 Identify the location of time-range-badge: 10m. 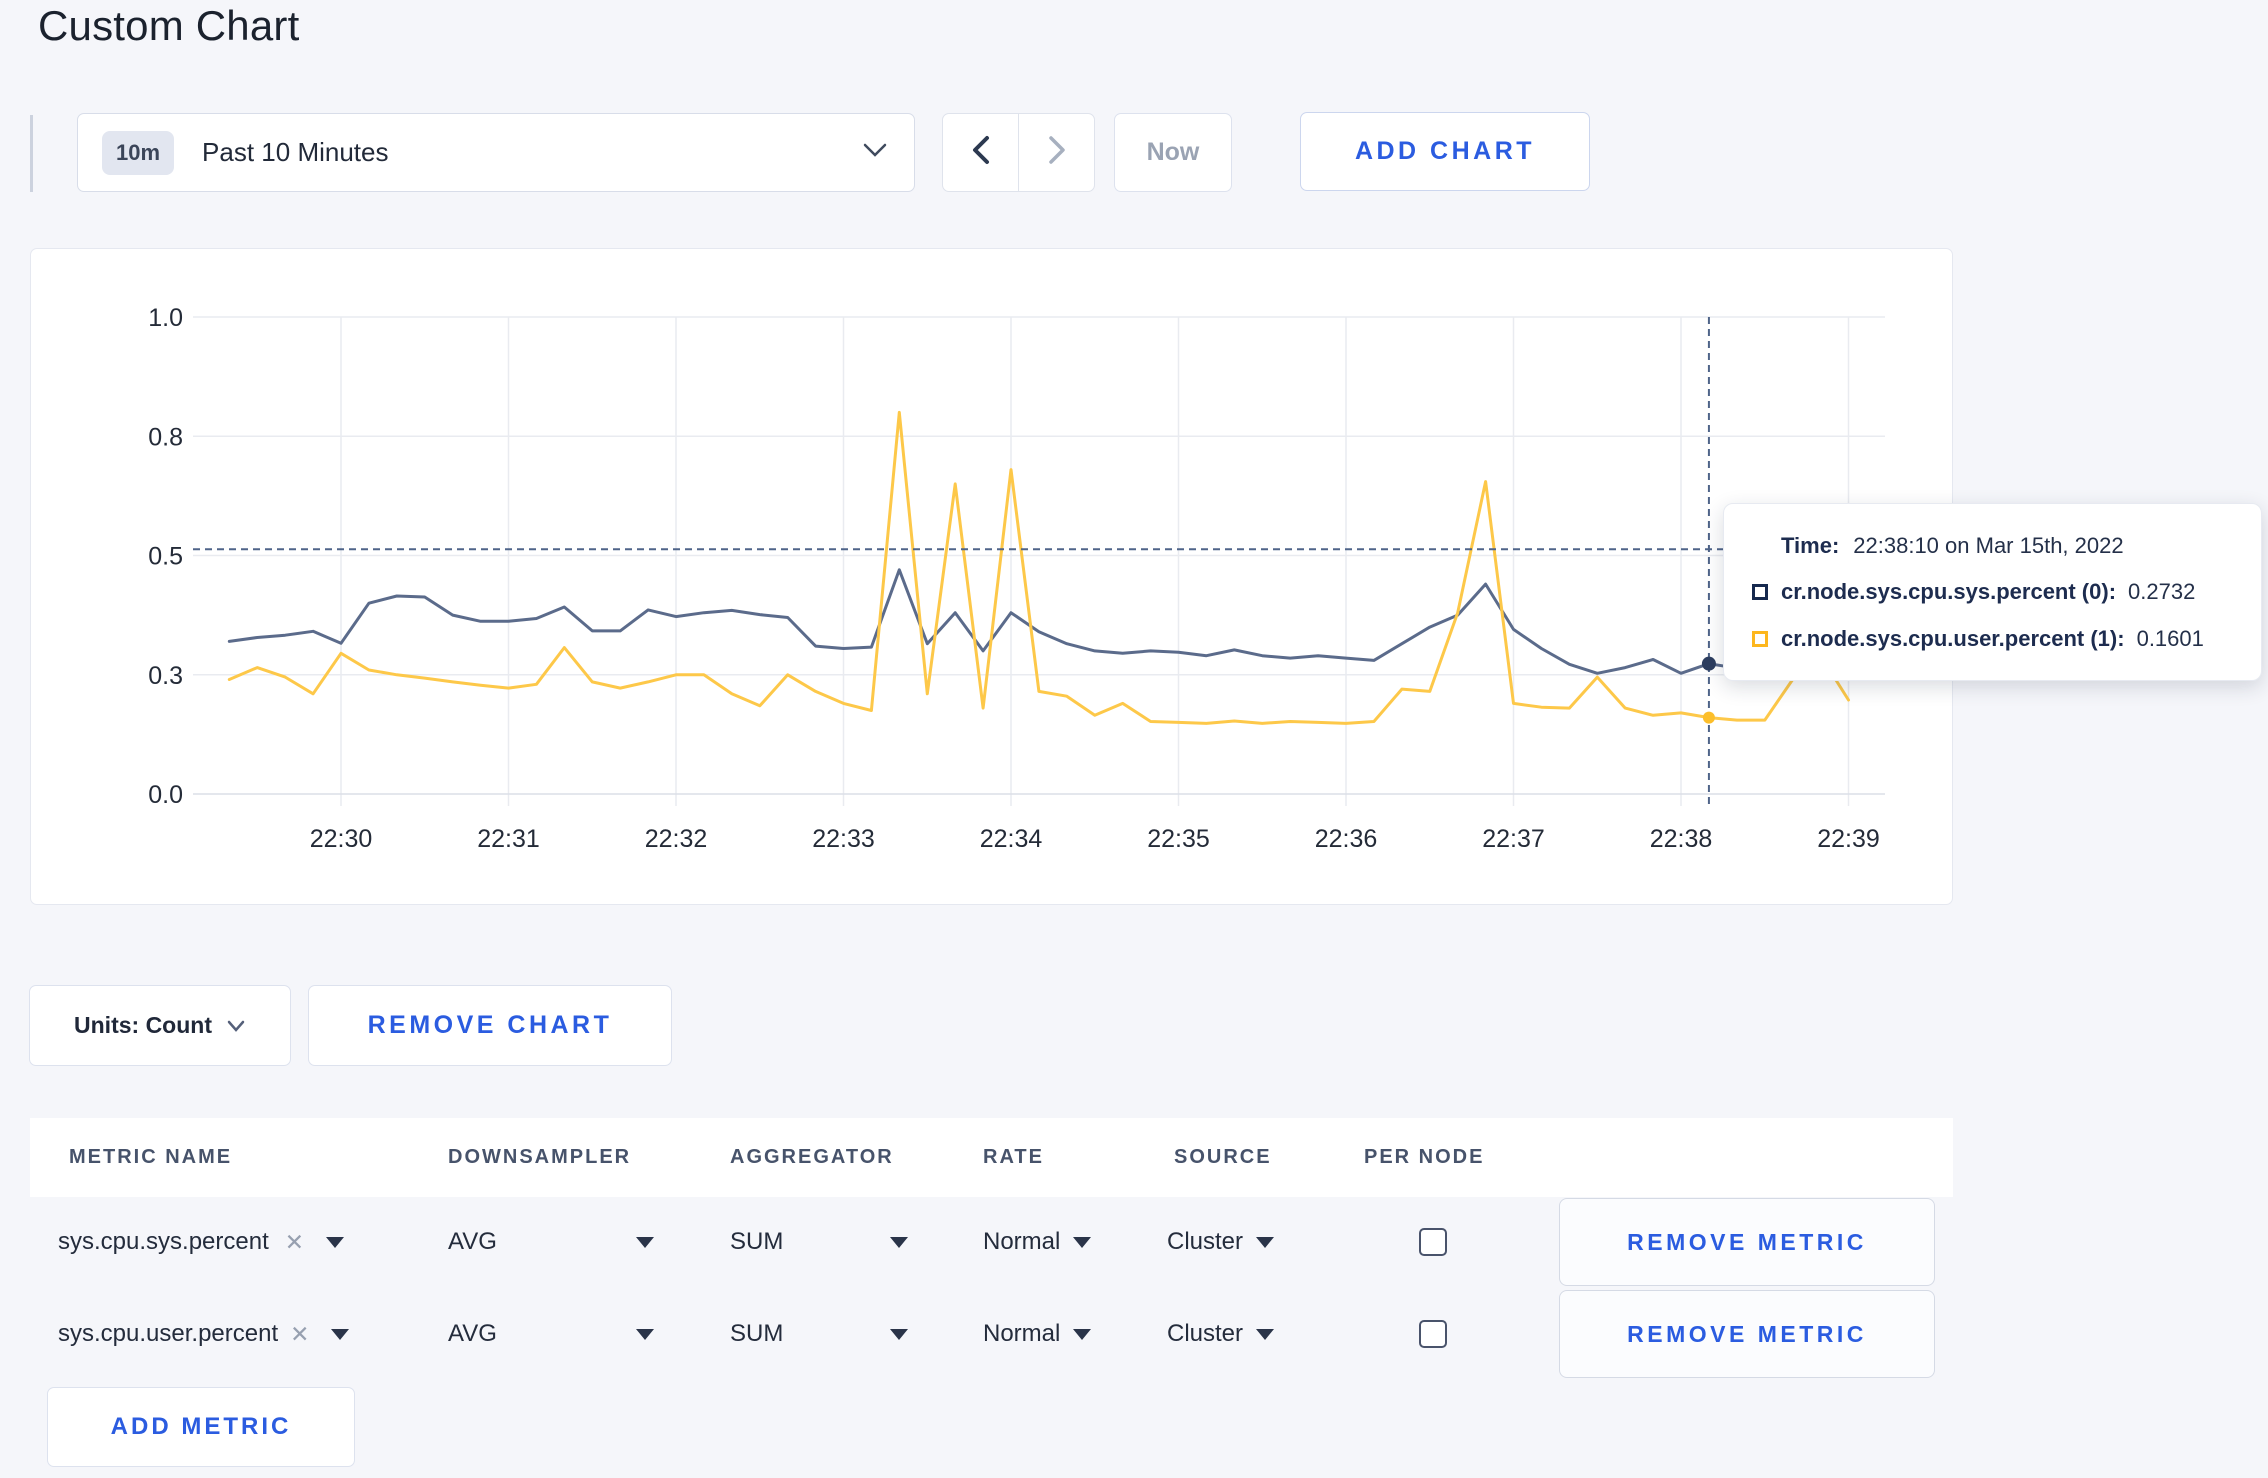
(138, 152).